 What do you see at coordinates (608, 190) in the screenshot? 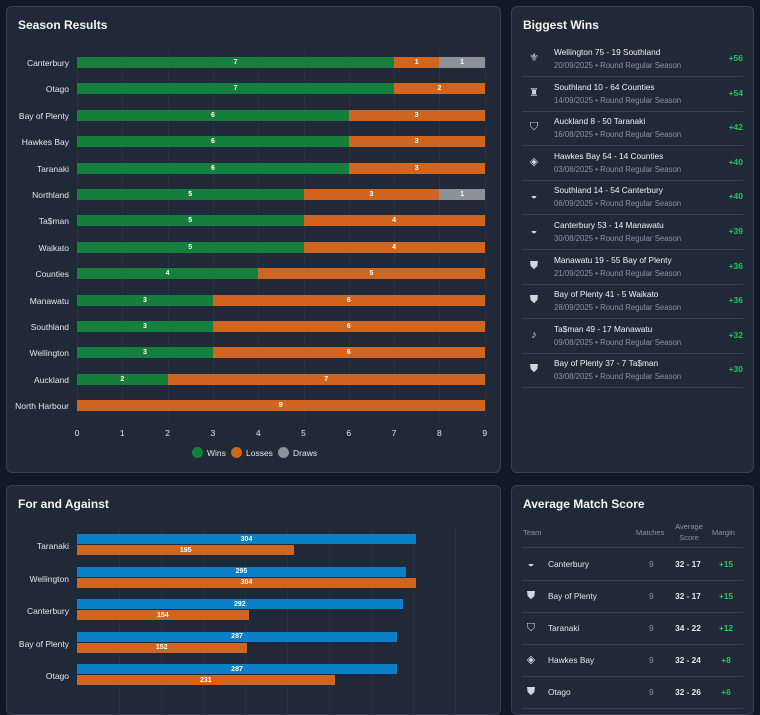
I see `win-match: Southland 14 - 54 Canterbury` at bounding box center [608, 190].